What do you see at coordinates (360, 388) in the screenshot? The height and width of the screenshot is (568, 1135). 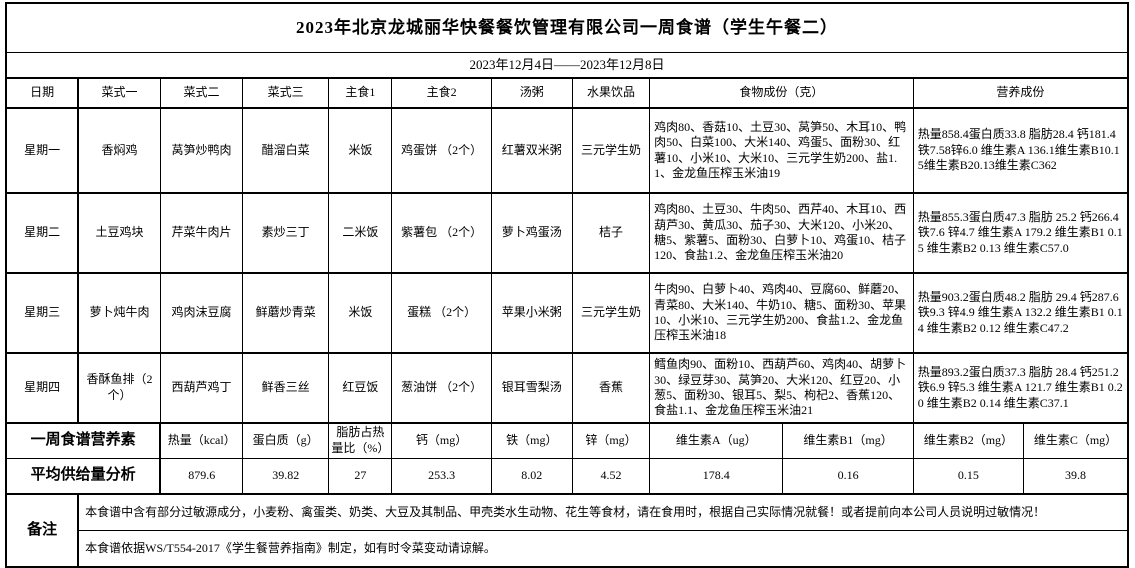 I see `staple-cell: 红豆饭` at bounding box center [360, 388].